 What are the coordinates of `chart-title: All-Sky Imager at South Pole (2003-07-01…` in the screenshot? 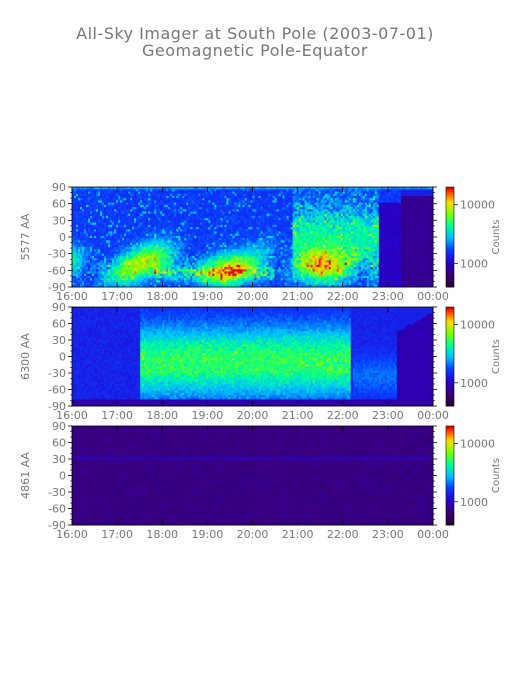 It's located at (255, 33).